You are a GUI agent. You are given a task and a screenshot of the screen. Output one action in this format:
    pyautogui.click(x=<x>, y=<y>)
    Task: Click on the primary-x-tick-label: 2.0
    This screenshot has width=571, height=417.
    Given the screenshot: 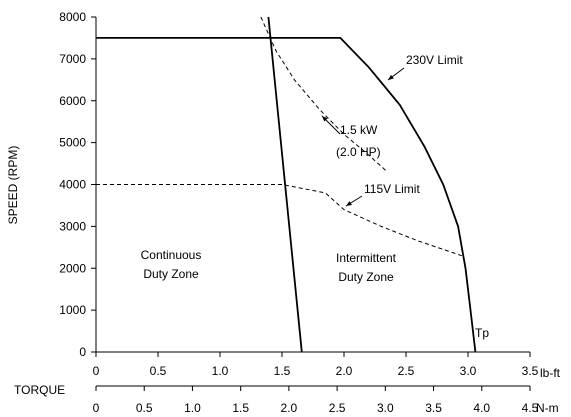 What is the action you would take?
    pyautogui.click(x=344, y=371)
    